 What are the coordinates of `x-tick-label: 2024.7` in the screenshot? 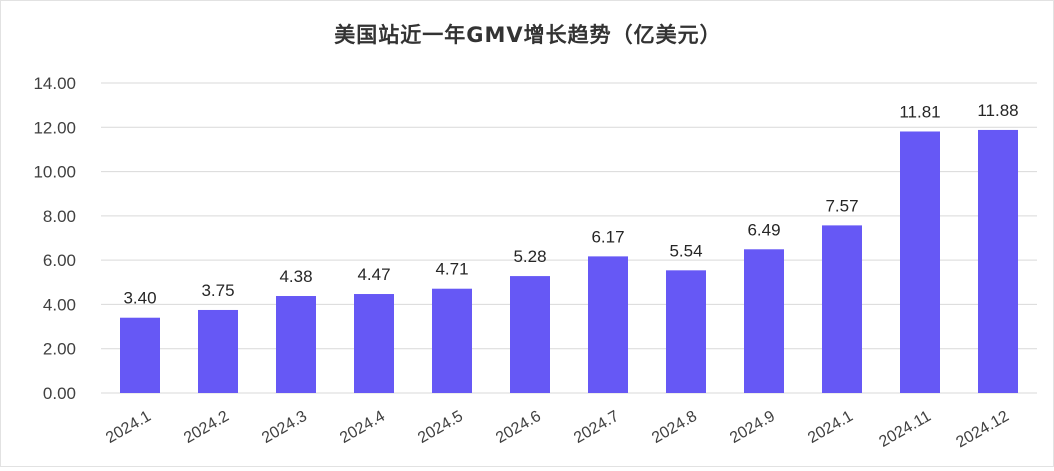 It's located at (596, 427).